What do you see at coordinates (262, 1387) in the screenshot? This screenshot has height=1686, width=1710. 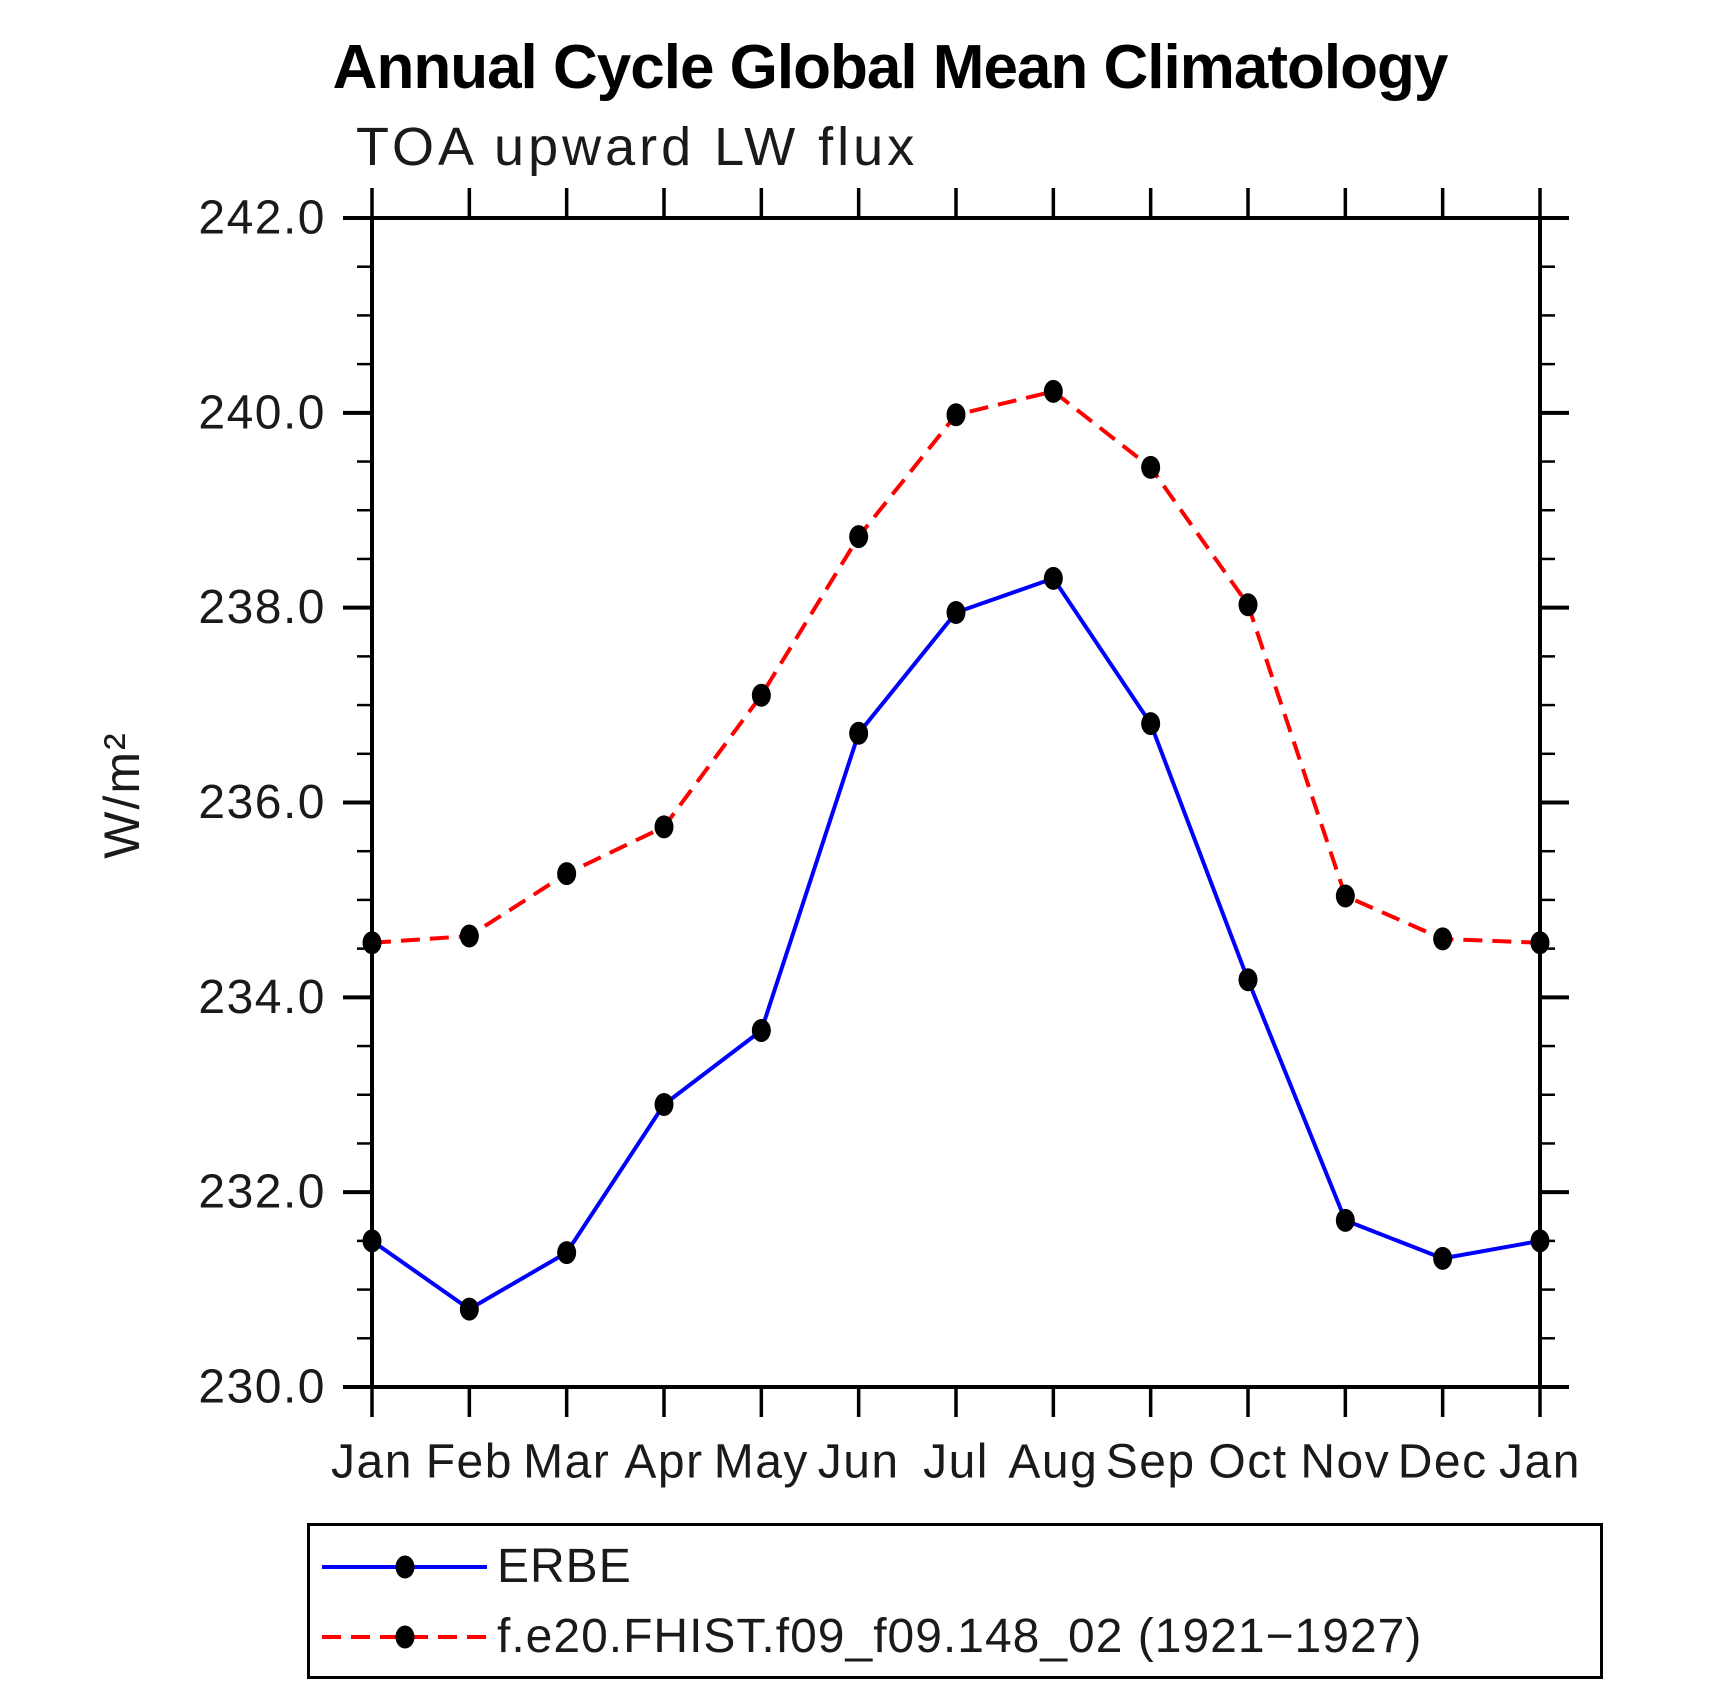 I see `y-tick-label: 230.0` at bounding box center [262, 1387].